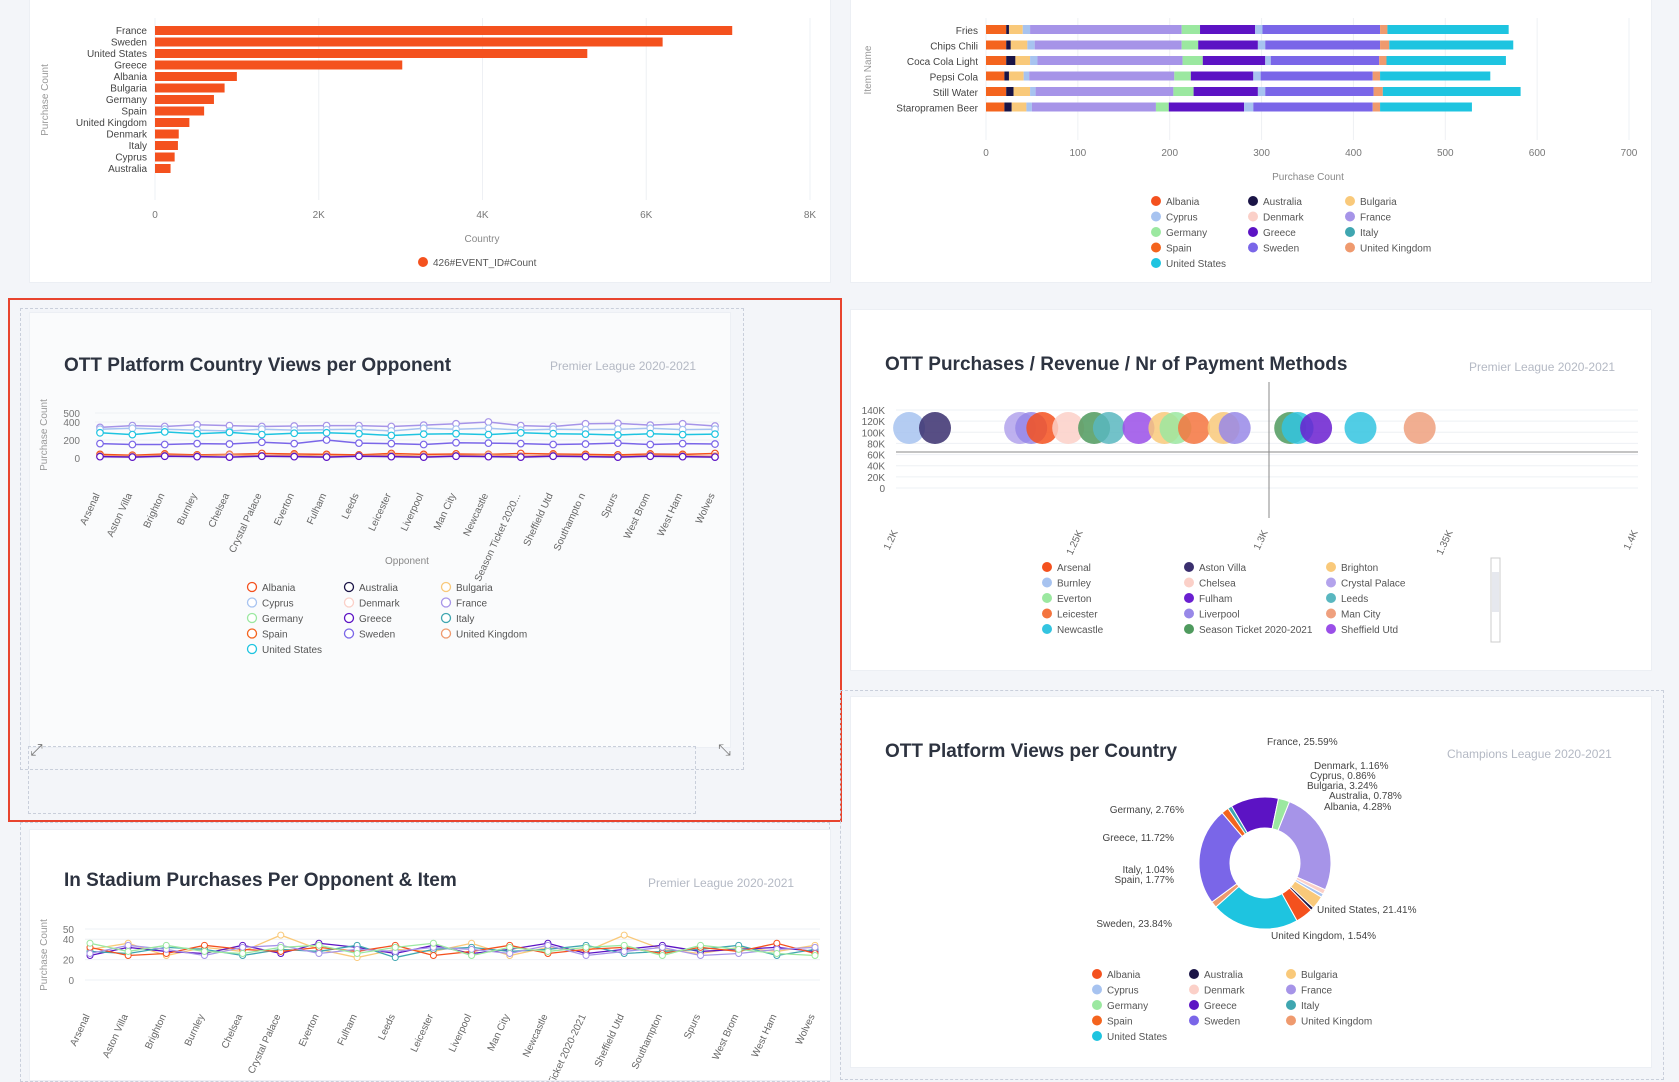  Describe the element at coordinates (721, 883) in the screenshot. I see `chart-subtitle: Premier League 2020-2021` at that location.